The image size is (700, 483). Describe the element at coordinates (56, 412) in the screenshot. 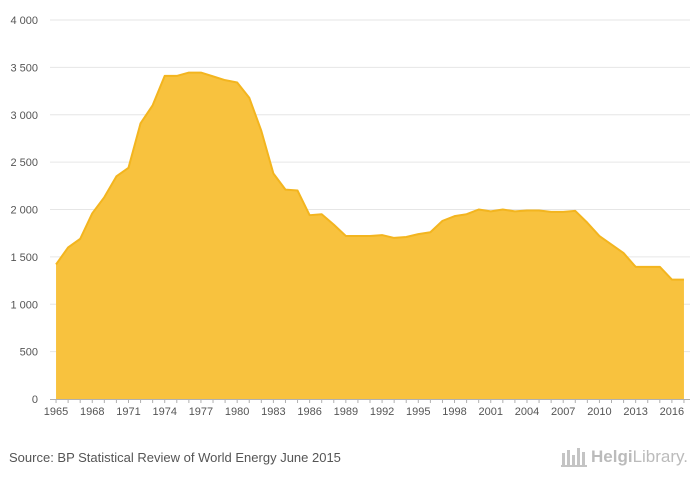

I see `x-tick-label: 1965` at that location.